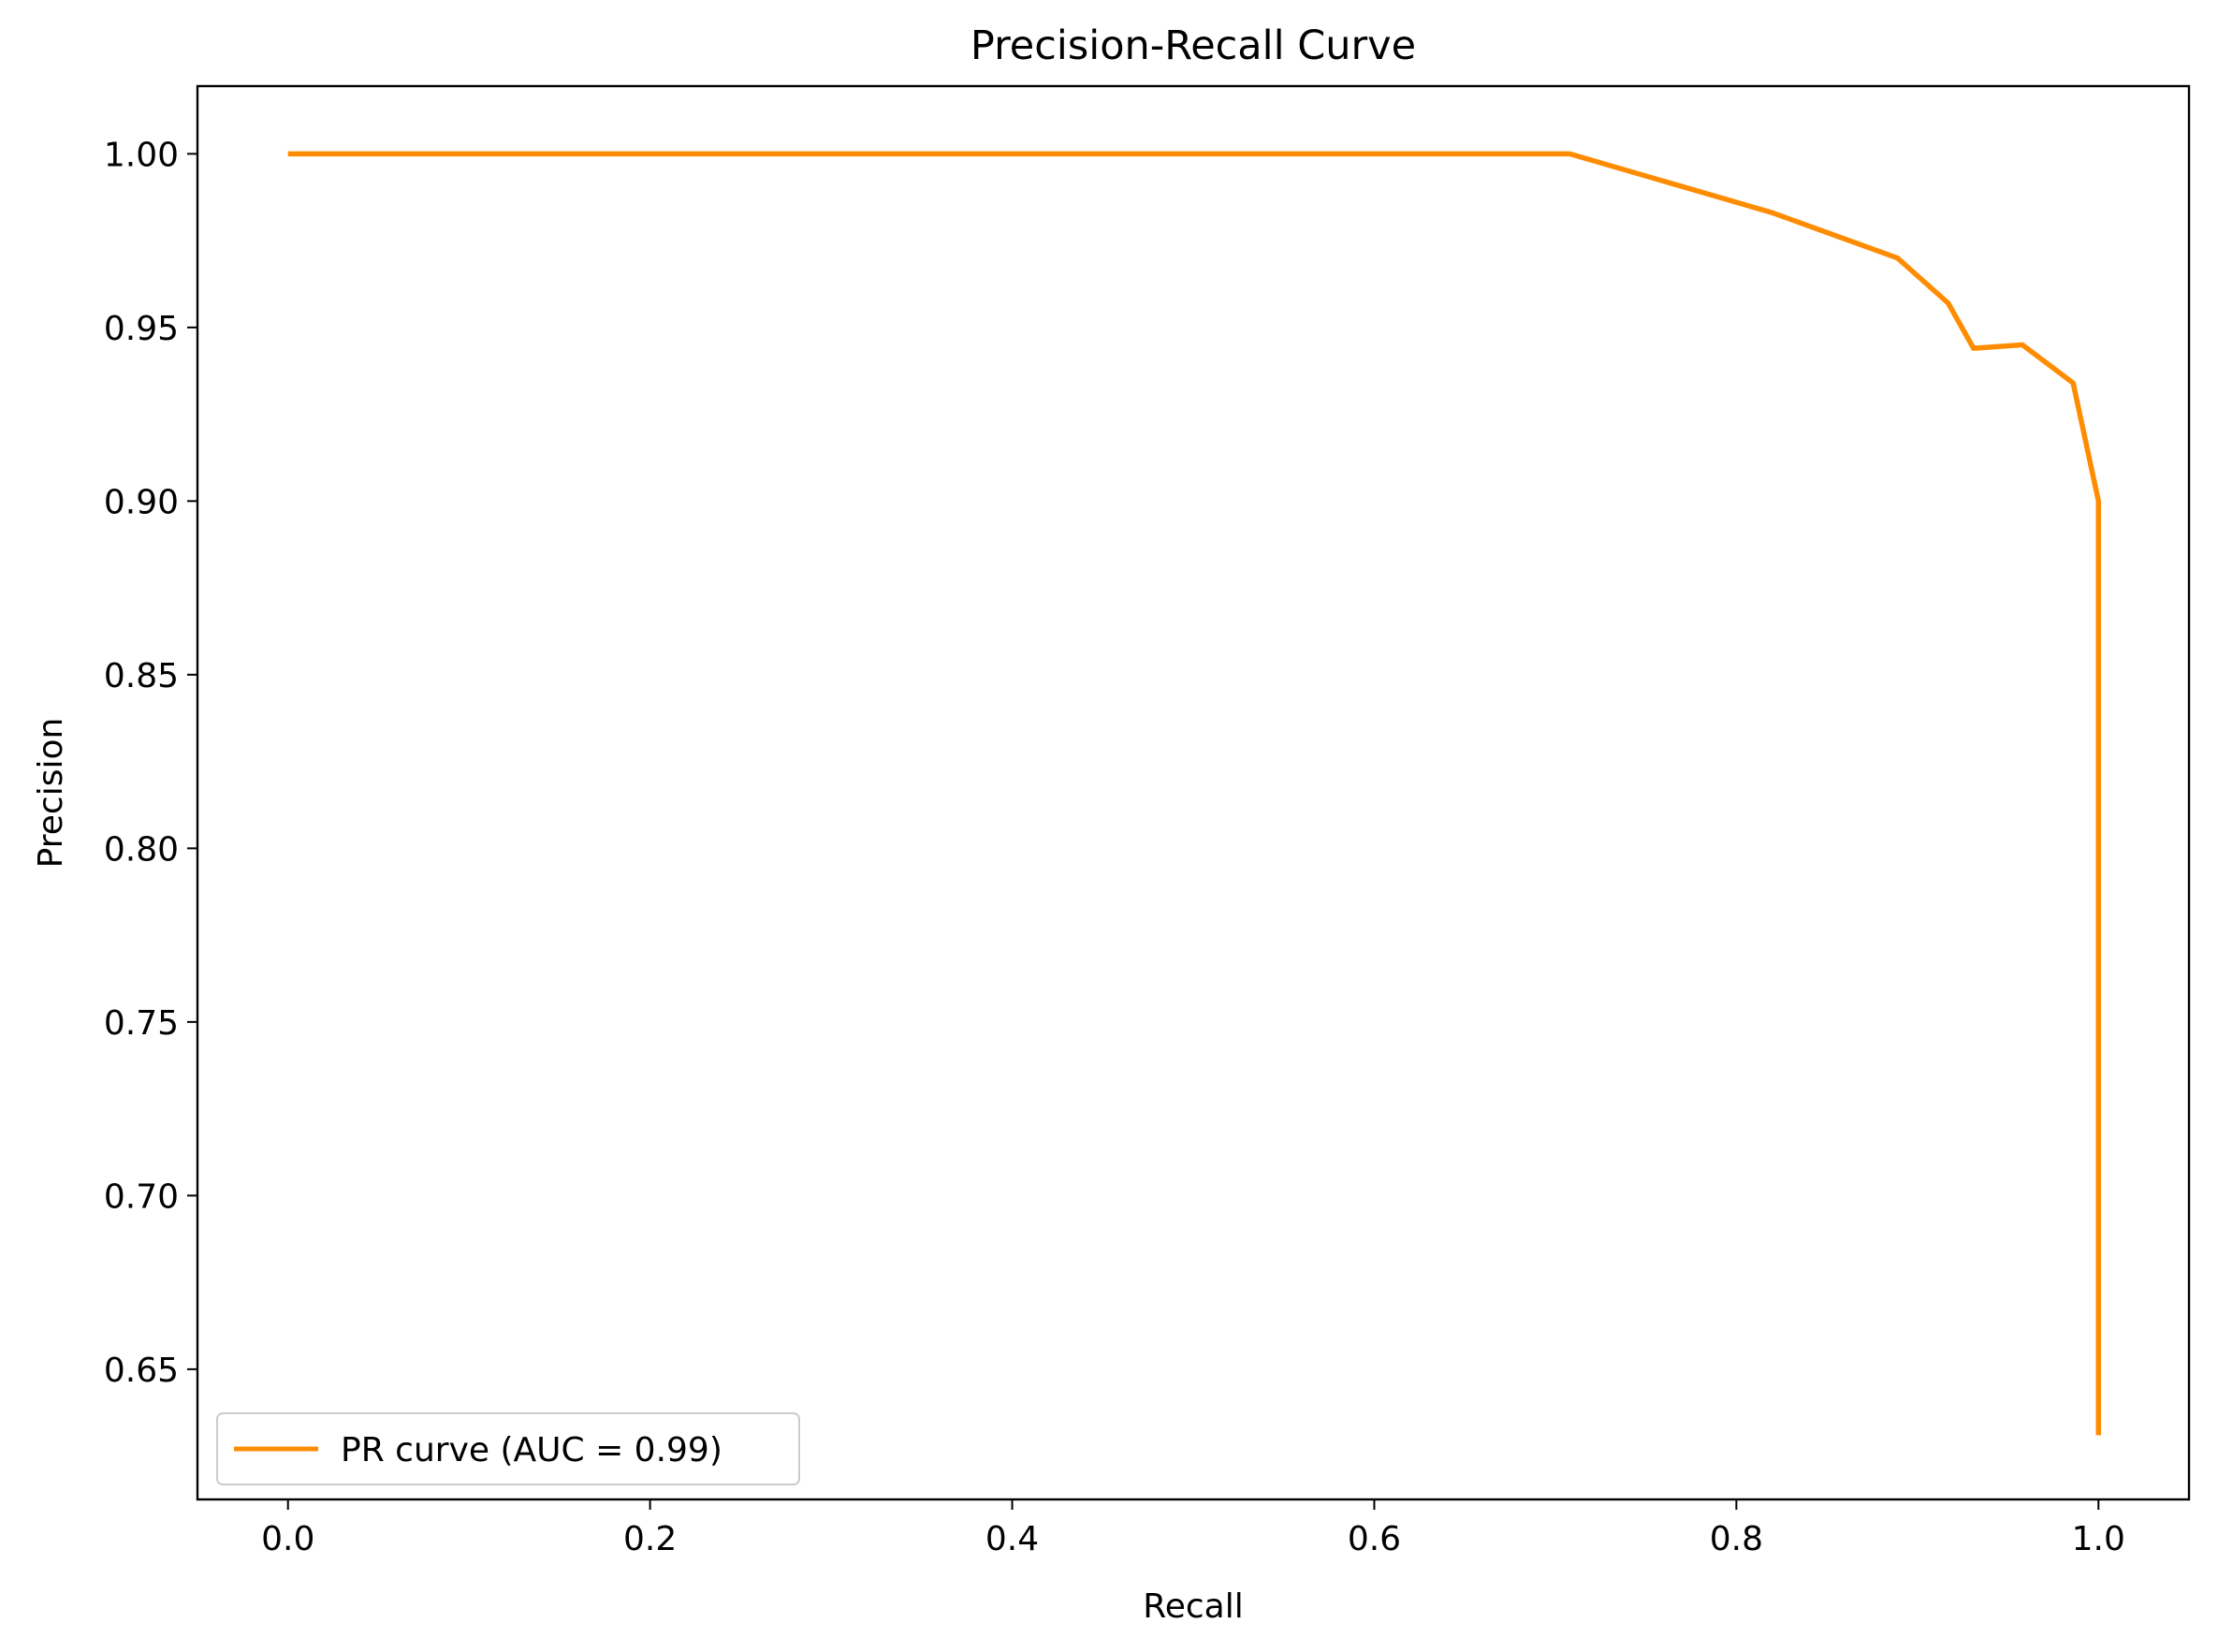 The width and height of the screenshot is (2218, 1652). Describe the element at coordinates (142, 329) in the screenshot. I see `y-tick-label: 0.95` at that location.